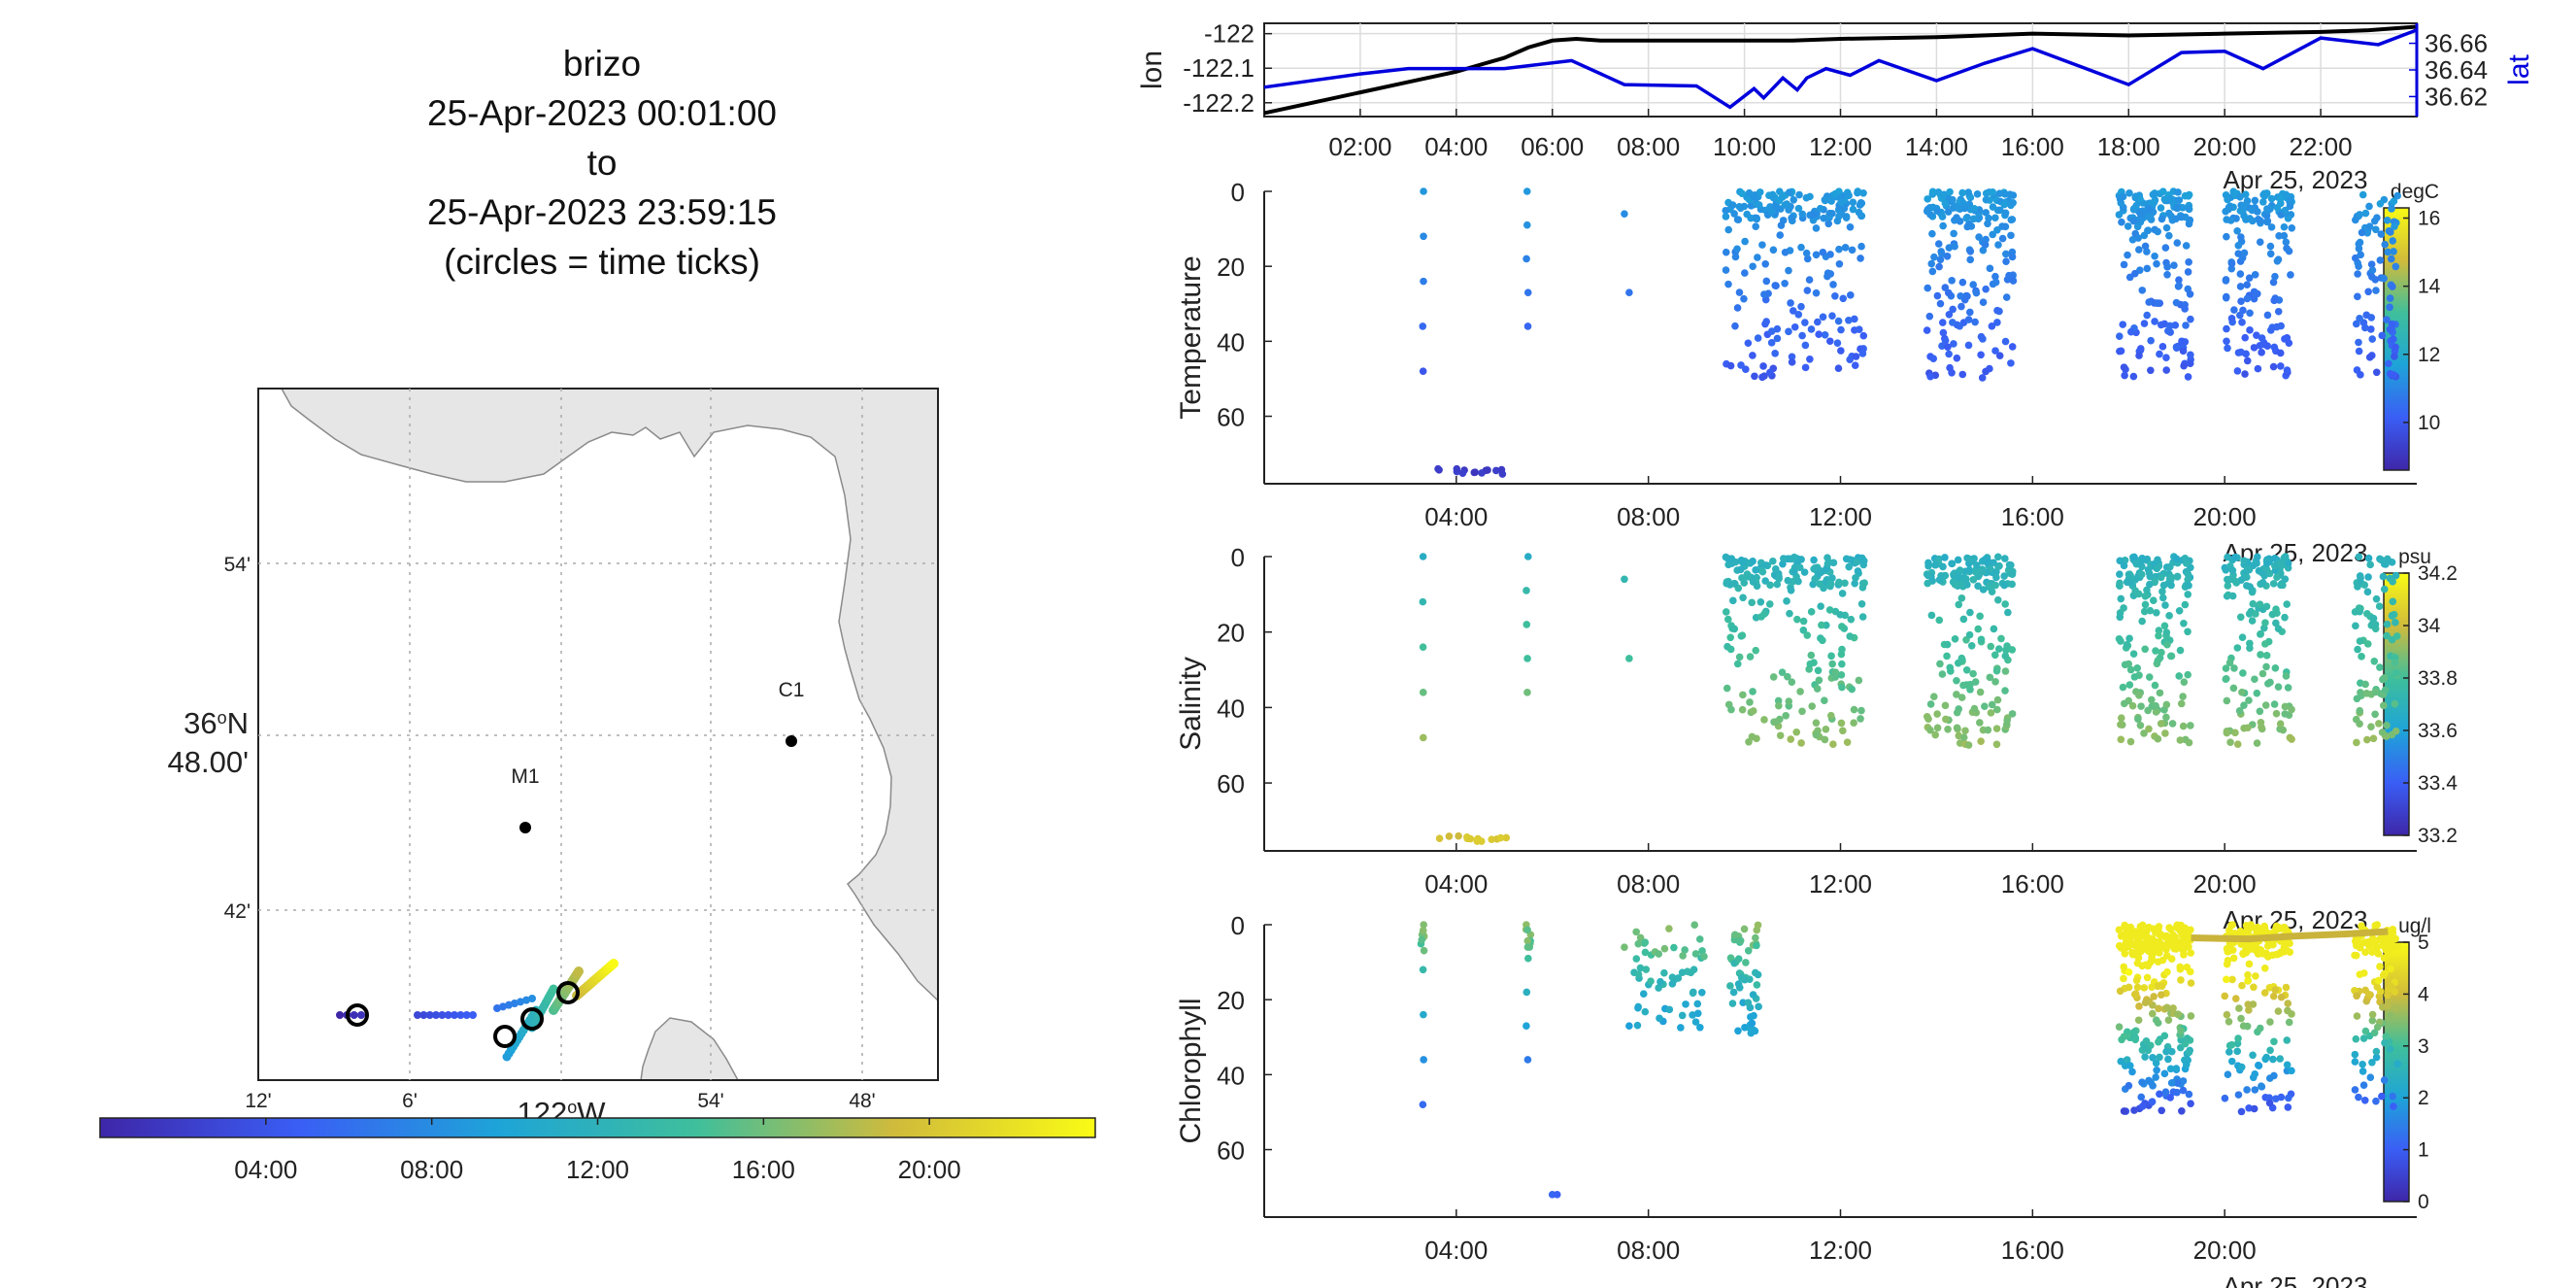 The image size is (2576, 1288). Describe the element at coordinates (1231, 1075) in the screenshot. I see `panel-y-tick-label: 40` at that location.